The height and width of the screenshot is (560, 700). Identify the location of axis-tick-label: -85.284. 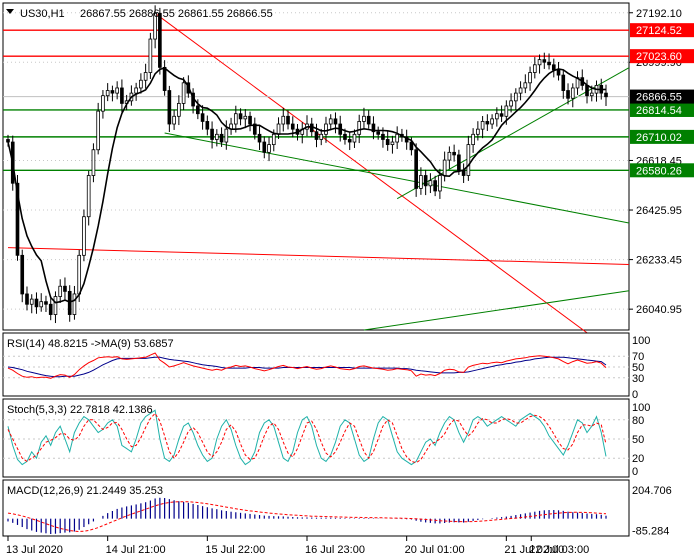
(650, 532).